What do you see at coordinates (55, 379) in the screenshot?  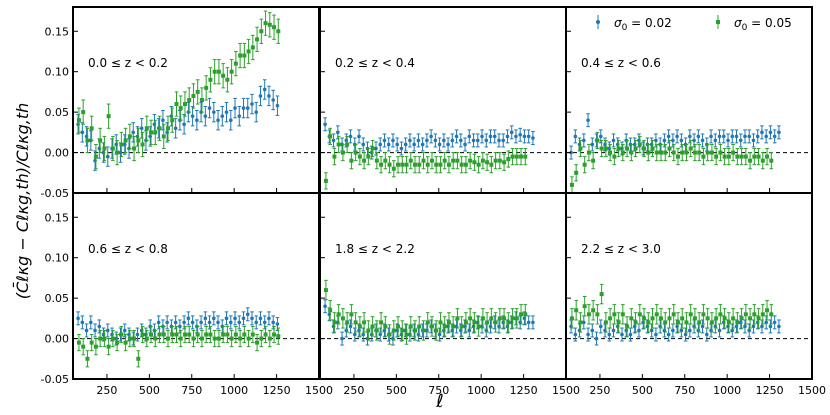 I see `y-tick-label: -0.05` at bounding box center [55, 379].